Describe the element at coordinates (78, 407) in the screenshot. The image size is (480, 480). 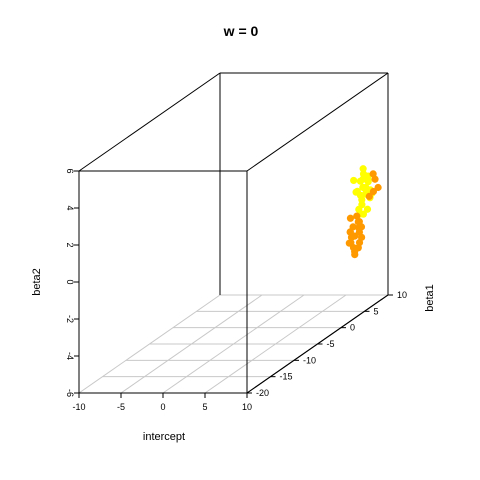
I see `x-tick-label: -10` at that location.